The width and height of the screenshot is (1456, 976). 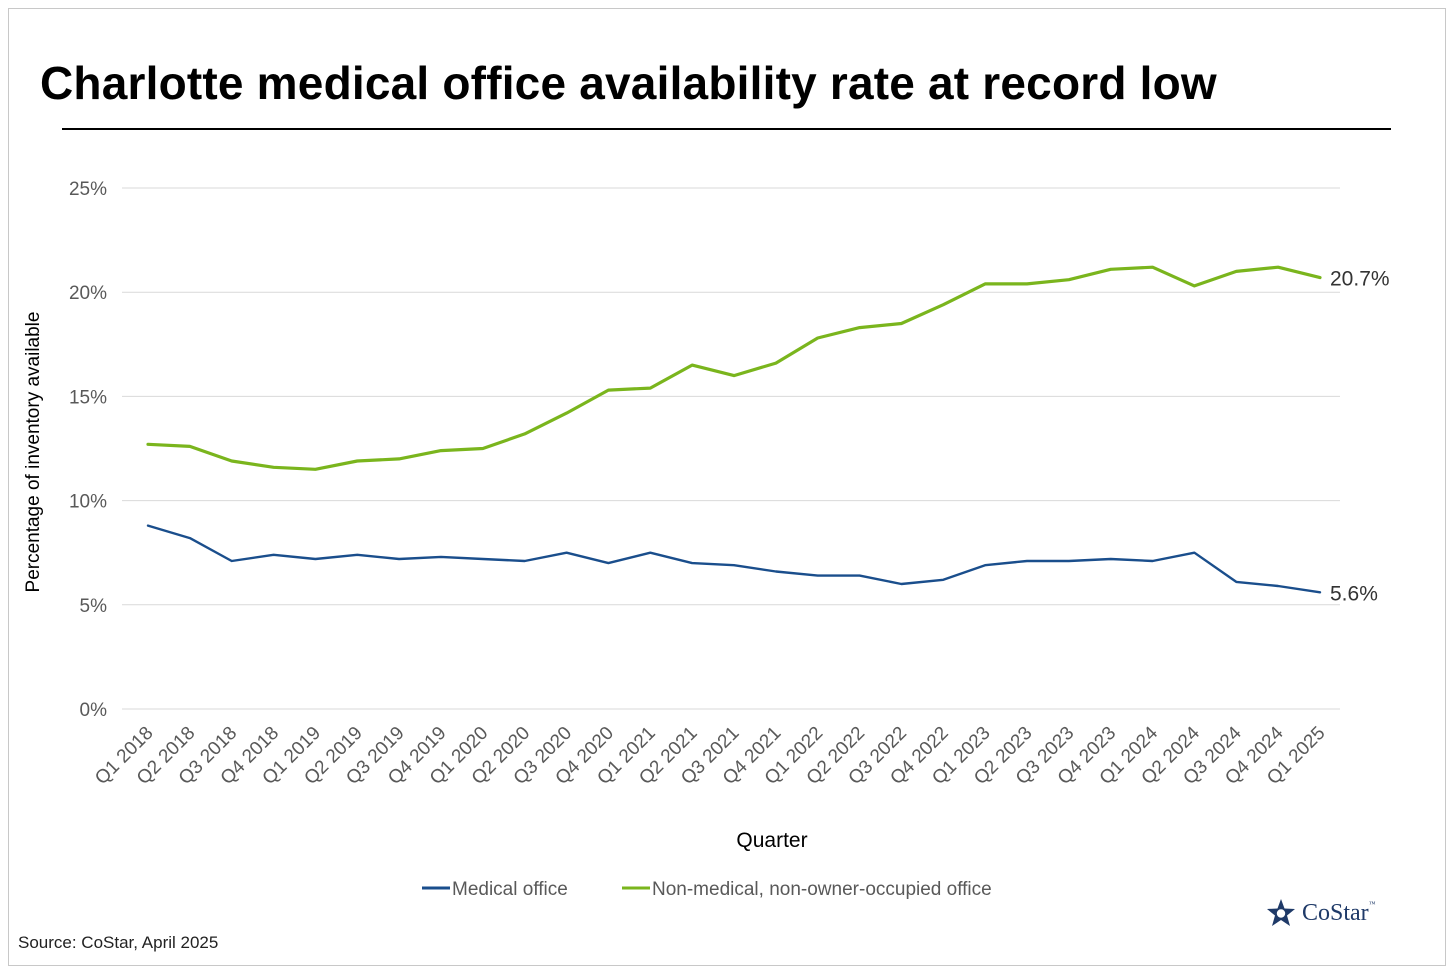 What do you see at coordinates (1360, 279) in the screenshot?
I see `end-value-label: 20.7%` at bounding box center [1360, 279].